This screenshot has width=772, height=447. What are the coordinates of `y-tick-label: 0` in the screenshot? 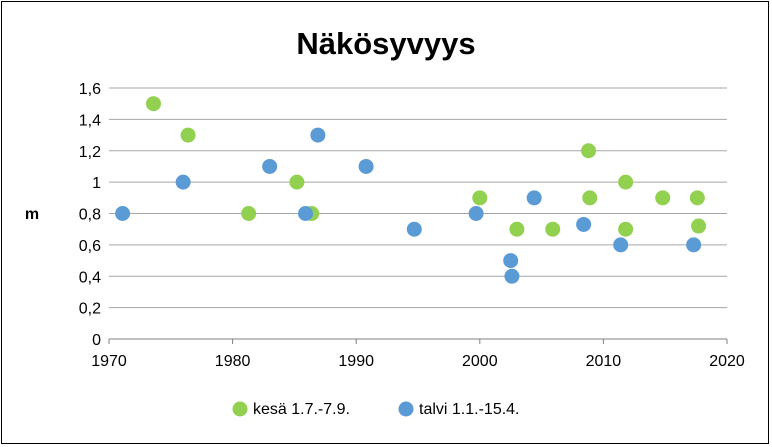 It's located at (96, 340).